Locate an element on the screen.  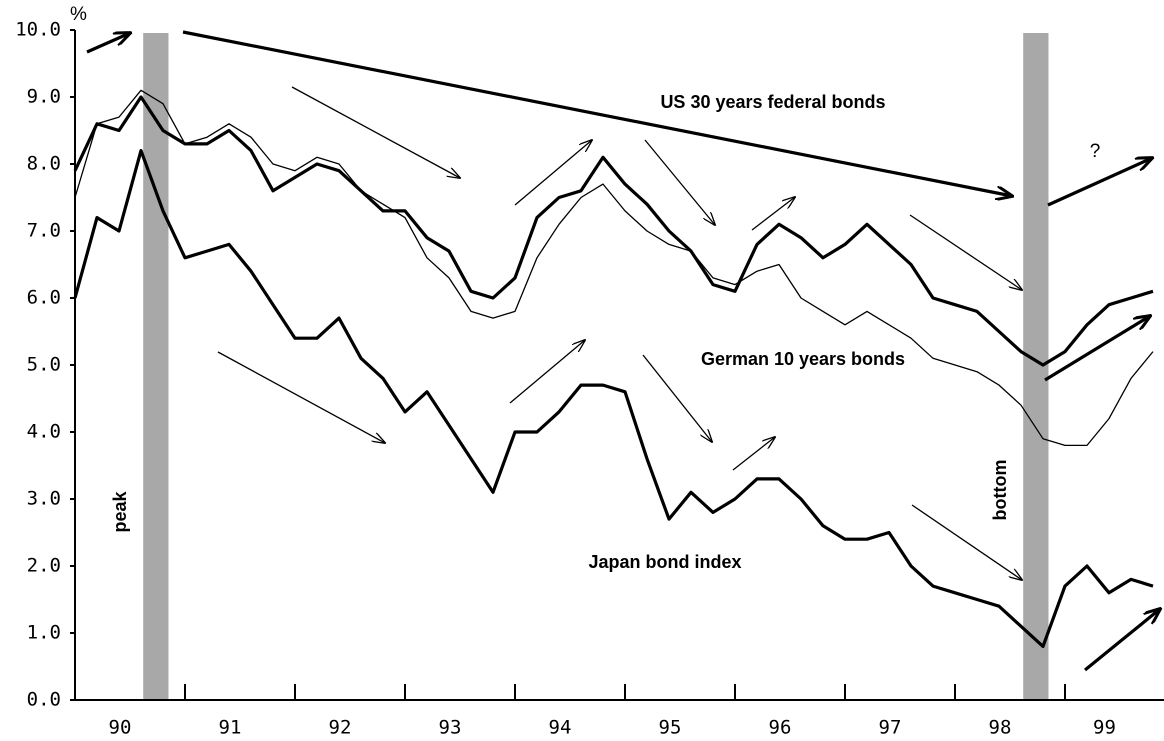
x-tick-label: 92 is located at coordinates (340, 728).